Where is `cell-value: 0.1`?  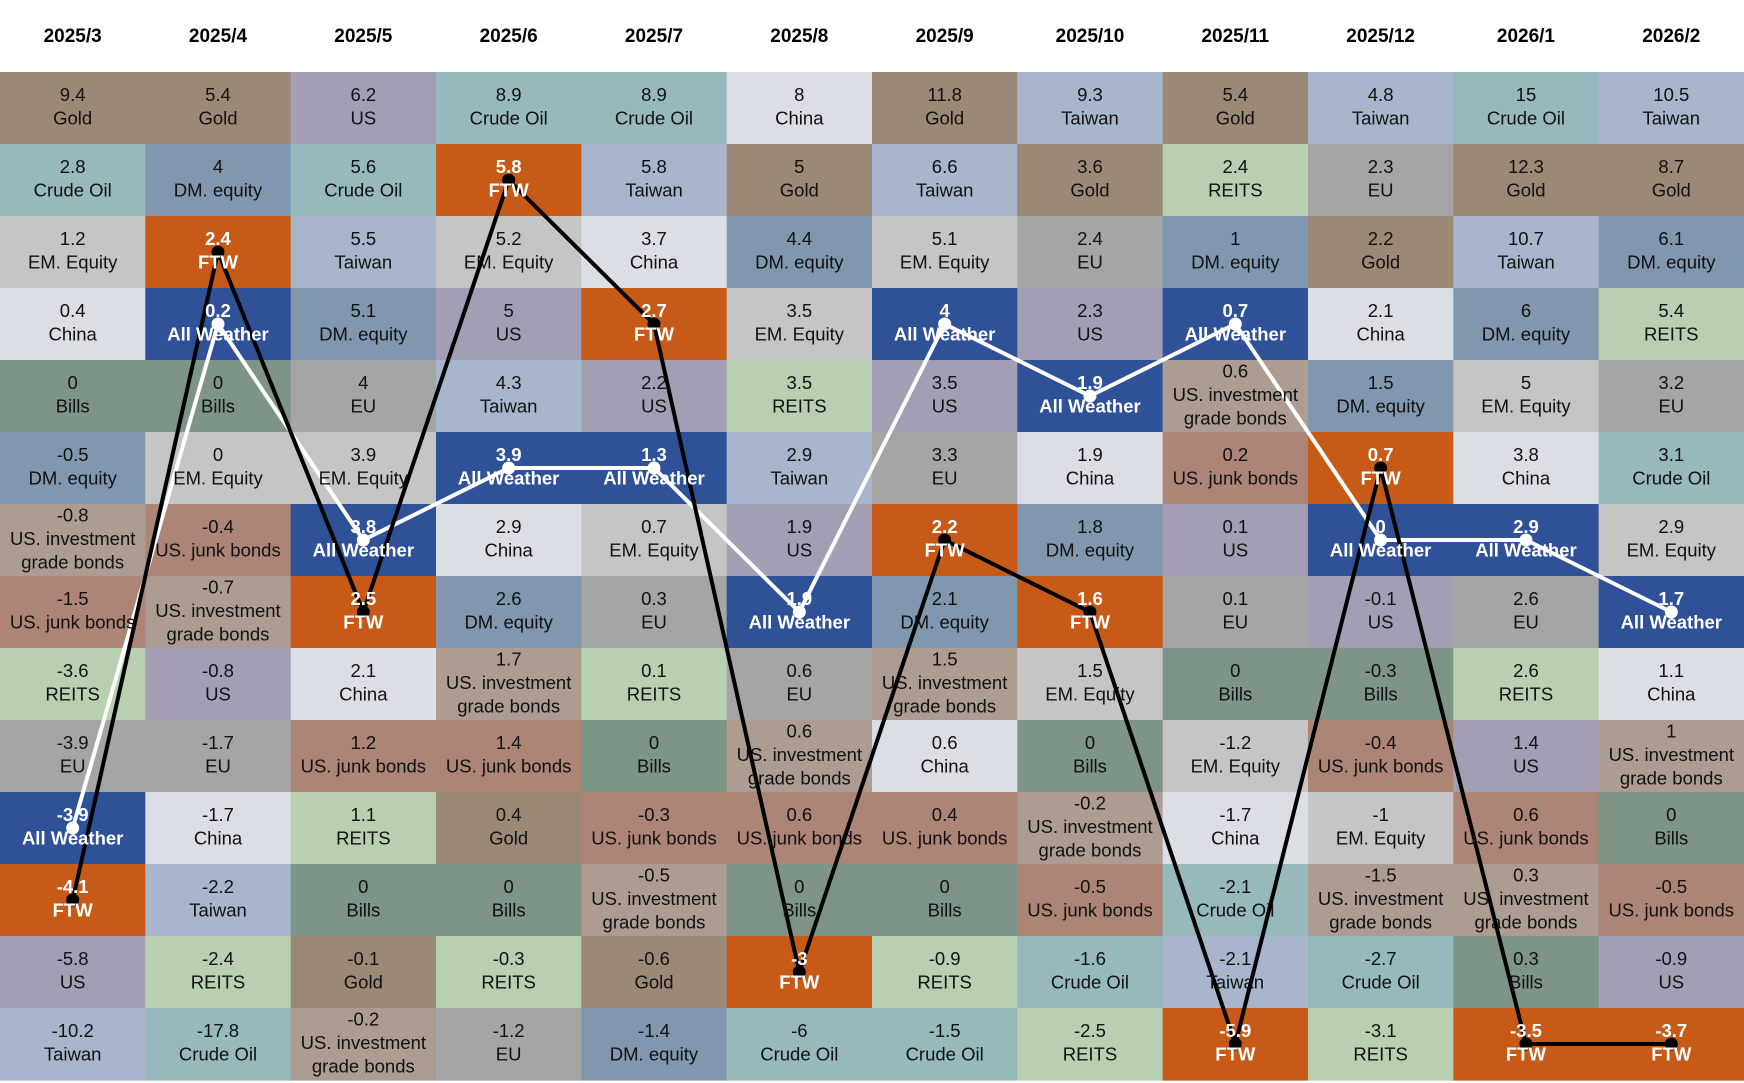 cell-value: 0.1 is located at coordinates (654, 670).